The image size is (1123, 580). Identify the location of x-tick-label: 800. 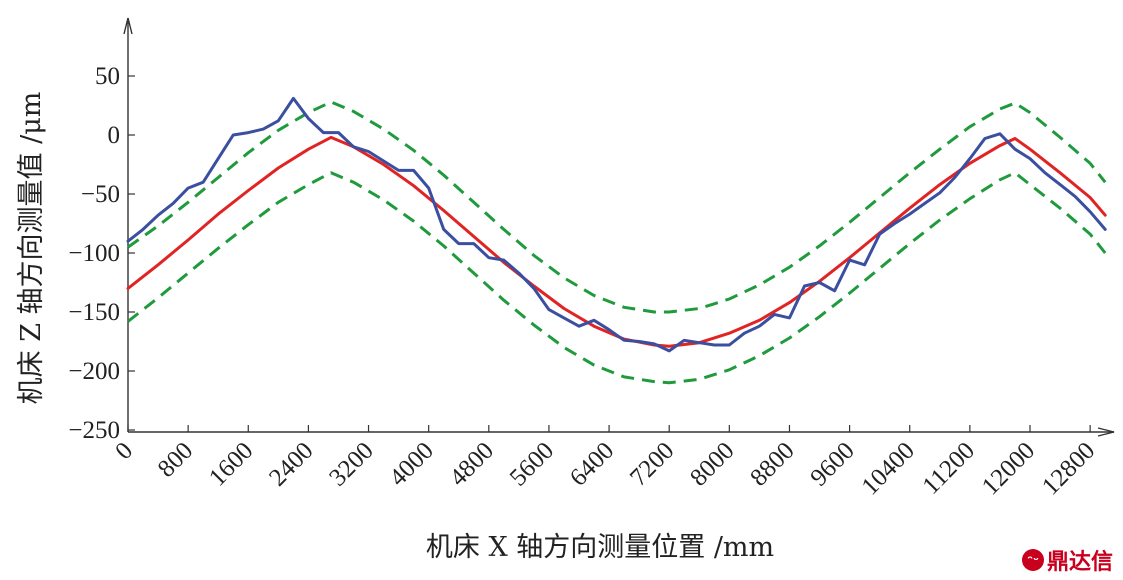
(176, 460).